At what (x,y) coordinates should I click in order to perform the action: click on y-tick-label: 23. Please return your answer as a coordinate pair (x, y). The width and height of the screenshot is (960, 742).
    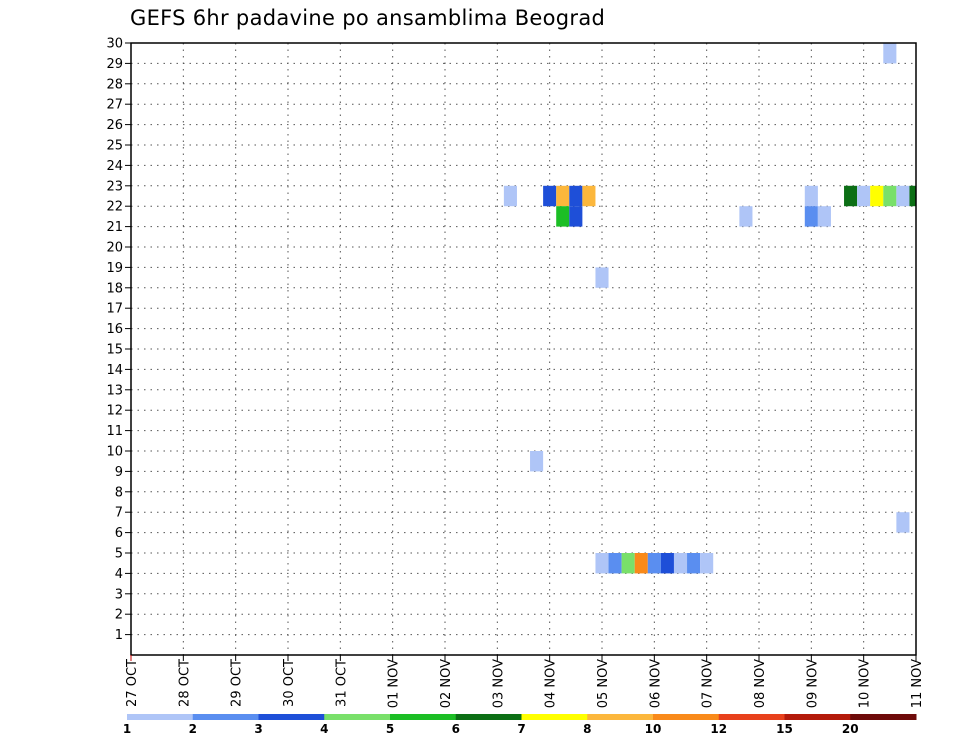
    Looking at the image, I should click on (114, 186).